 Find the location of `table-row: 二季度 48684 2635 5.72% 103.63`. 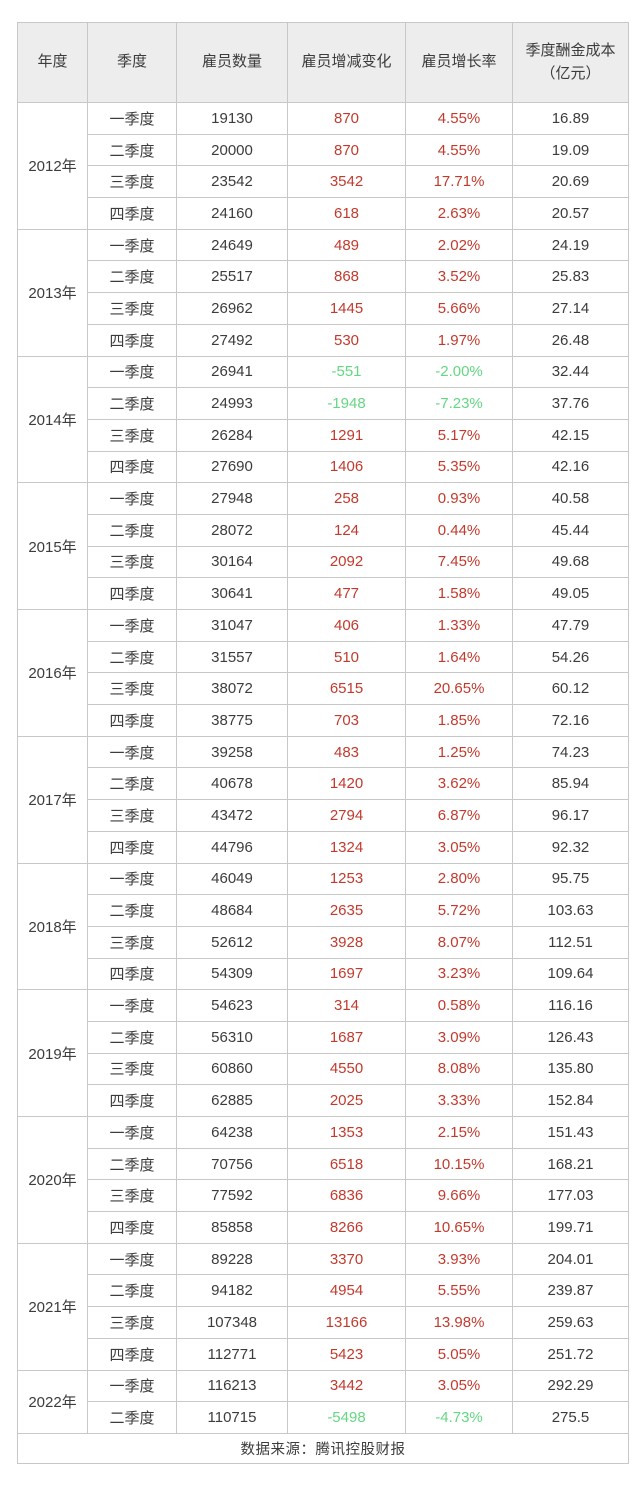

table-row: 二季度 48684 2635 5.72% 103.63 is located at coordinates (323, 910).